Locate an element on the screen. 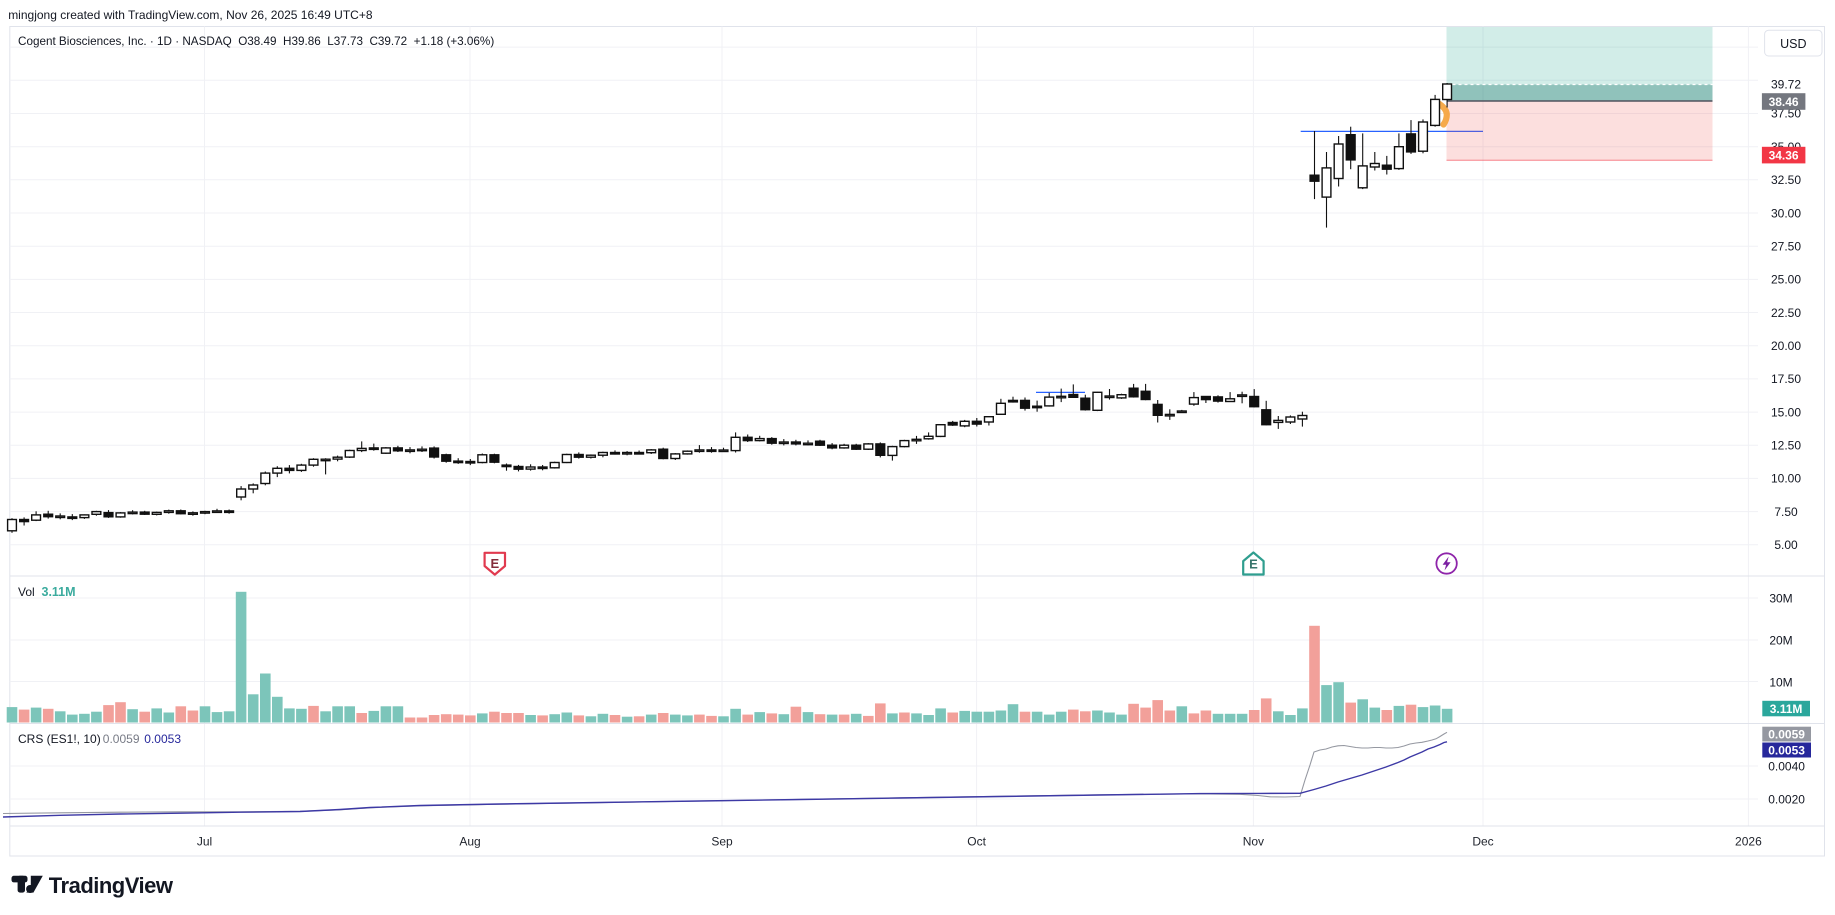 Image resolution: width=1835 pixels, height=915 pixels. svg-text: Vol is located at coordinates (26, 592).